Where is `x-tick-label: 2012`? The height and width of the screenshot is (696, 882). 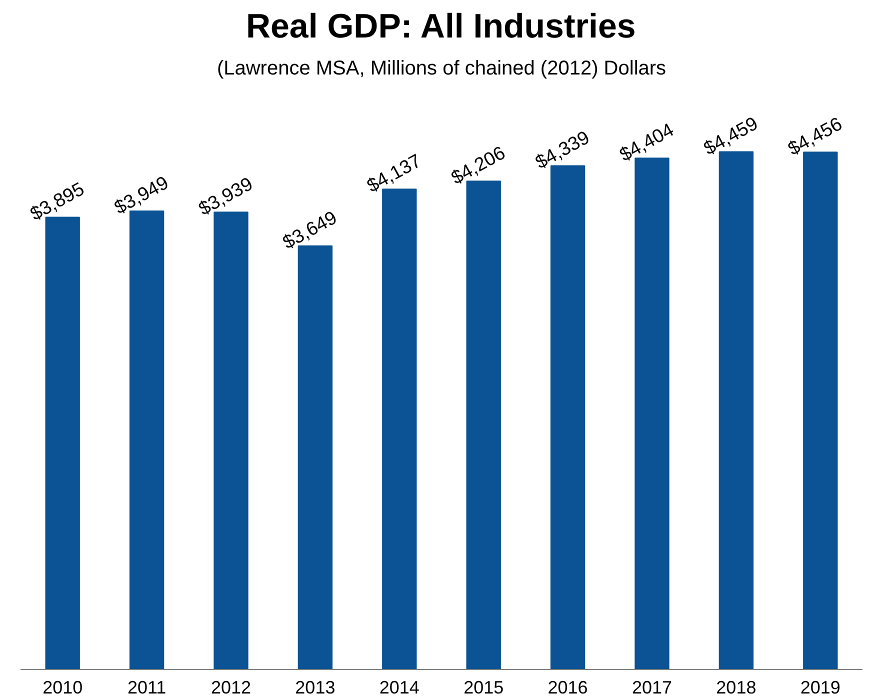
x-tick-label: 2012 is located at coordinates (231, 687).